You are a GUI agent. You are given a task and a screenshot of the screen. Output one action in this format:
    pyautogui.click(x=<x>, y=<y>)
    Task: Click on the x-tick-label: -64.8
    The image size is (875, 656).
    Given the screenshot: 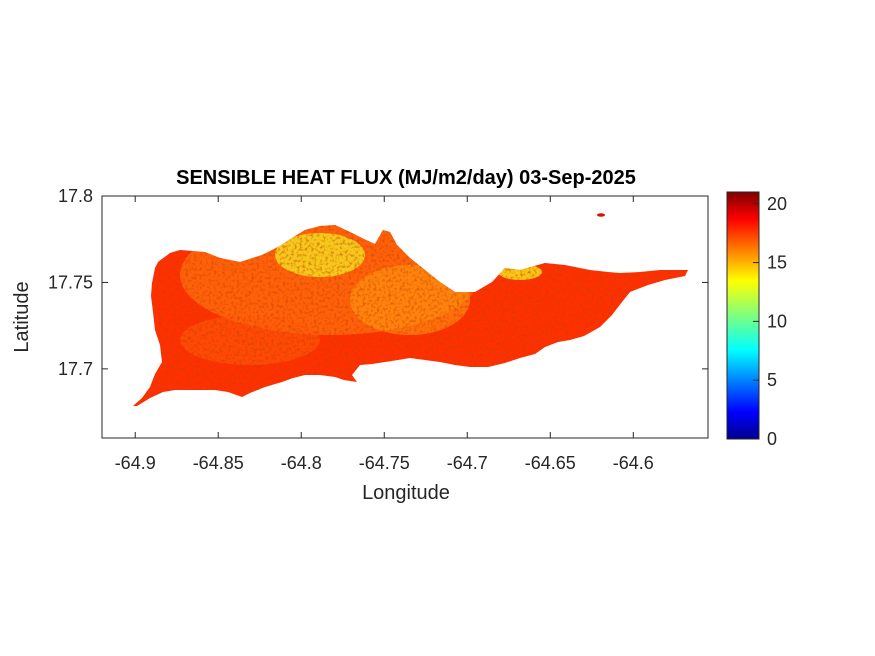 What is the action you would take?
    pyautogui.click(x=301, y=463)
    